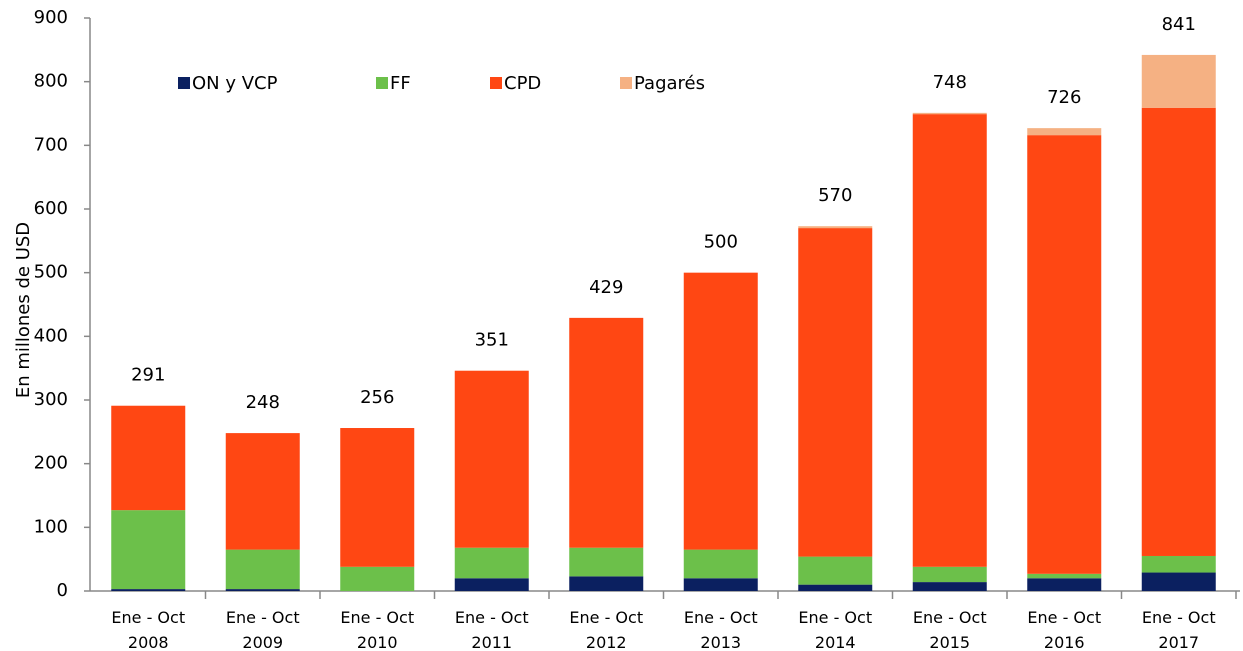 The width and height of the screenshot is (1243, 651). I want to click on legend-label: Pagarés, so click(669, 83).